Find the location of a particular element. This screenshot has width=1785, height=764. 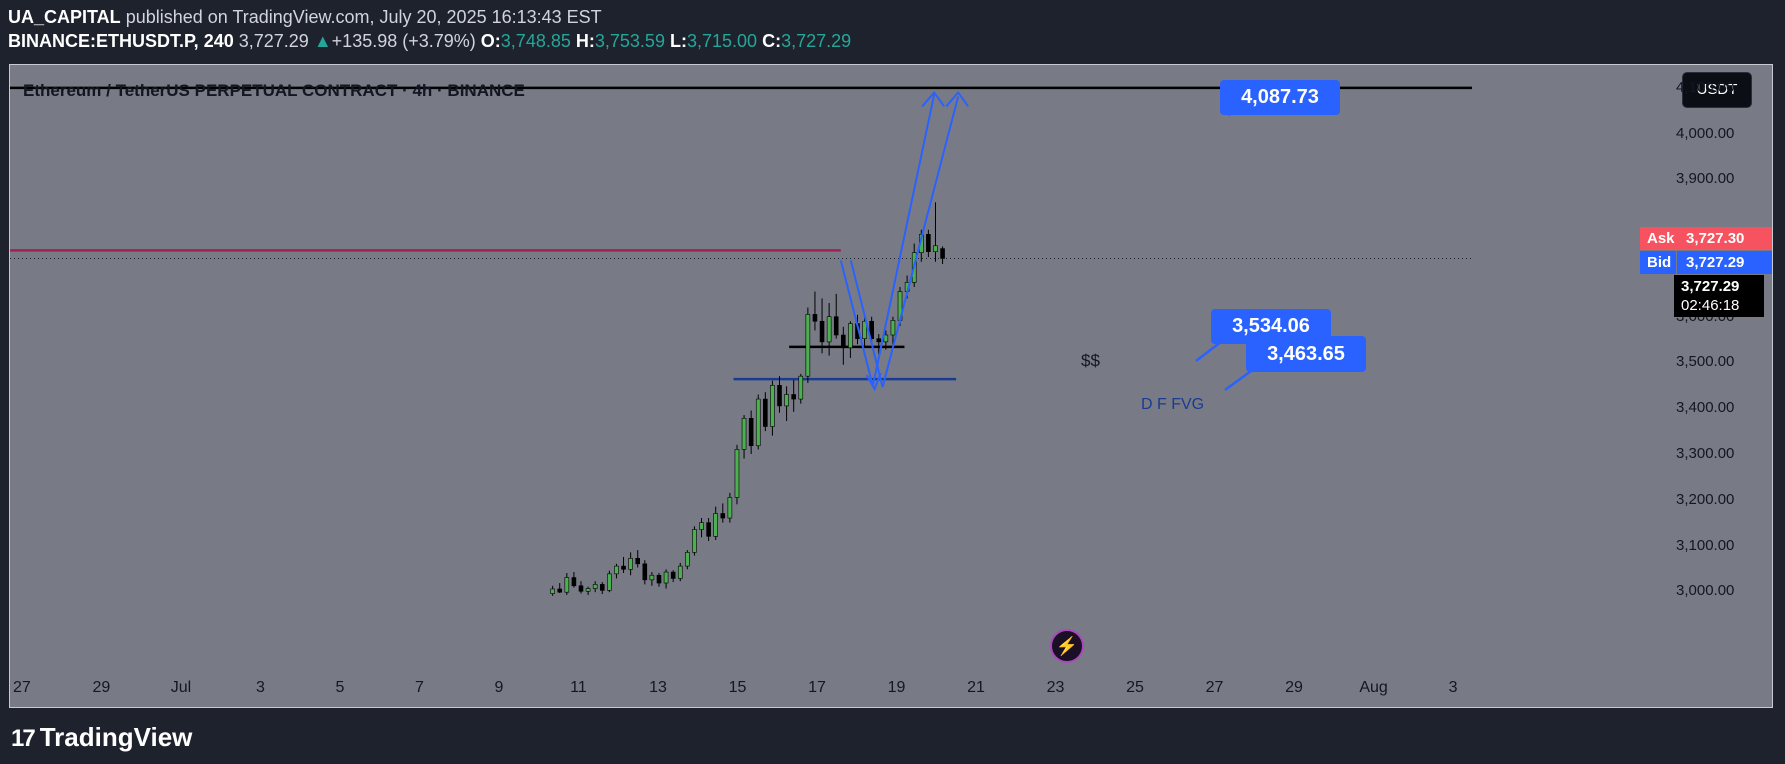

time-tick-label: 9 is located at coordinates (499, 687).